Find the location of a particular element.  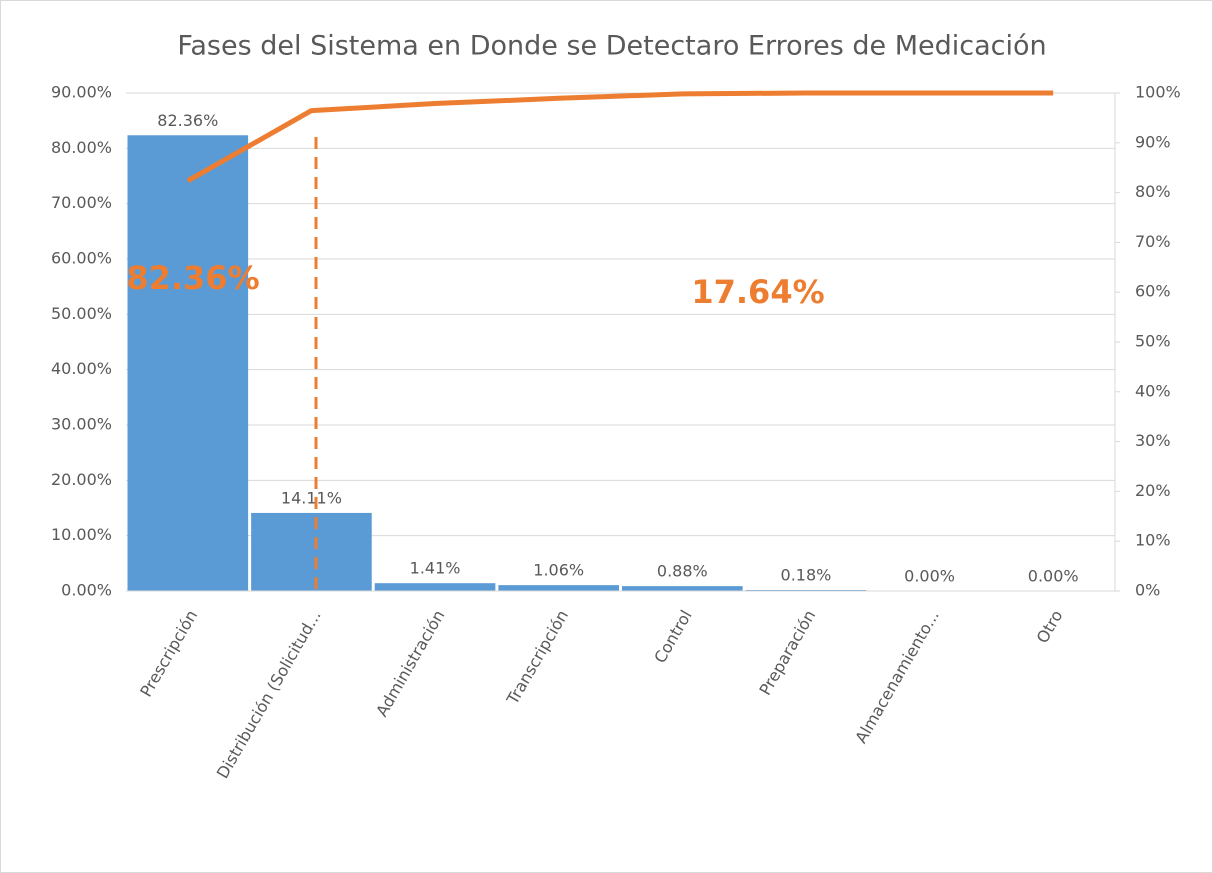

y2-tick-label: 10% is located at coordinates (1153, 540).